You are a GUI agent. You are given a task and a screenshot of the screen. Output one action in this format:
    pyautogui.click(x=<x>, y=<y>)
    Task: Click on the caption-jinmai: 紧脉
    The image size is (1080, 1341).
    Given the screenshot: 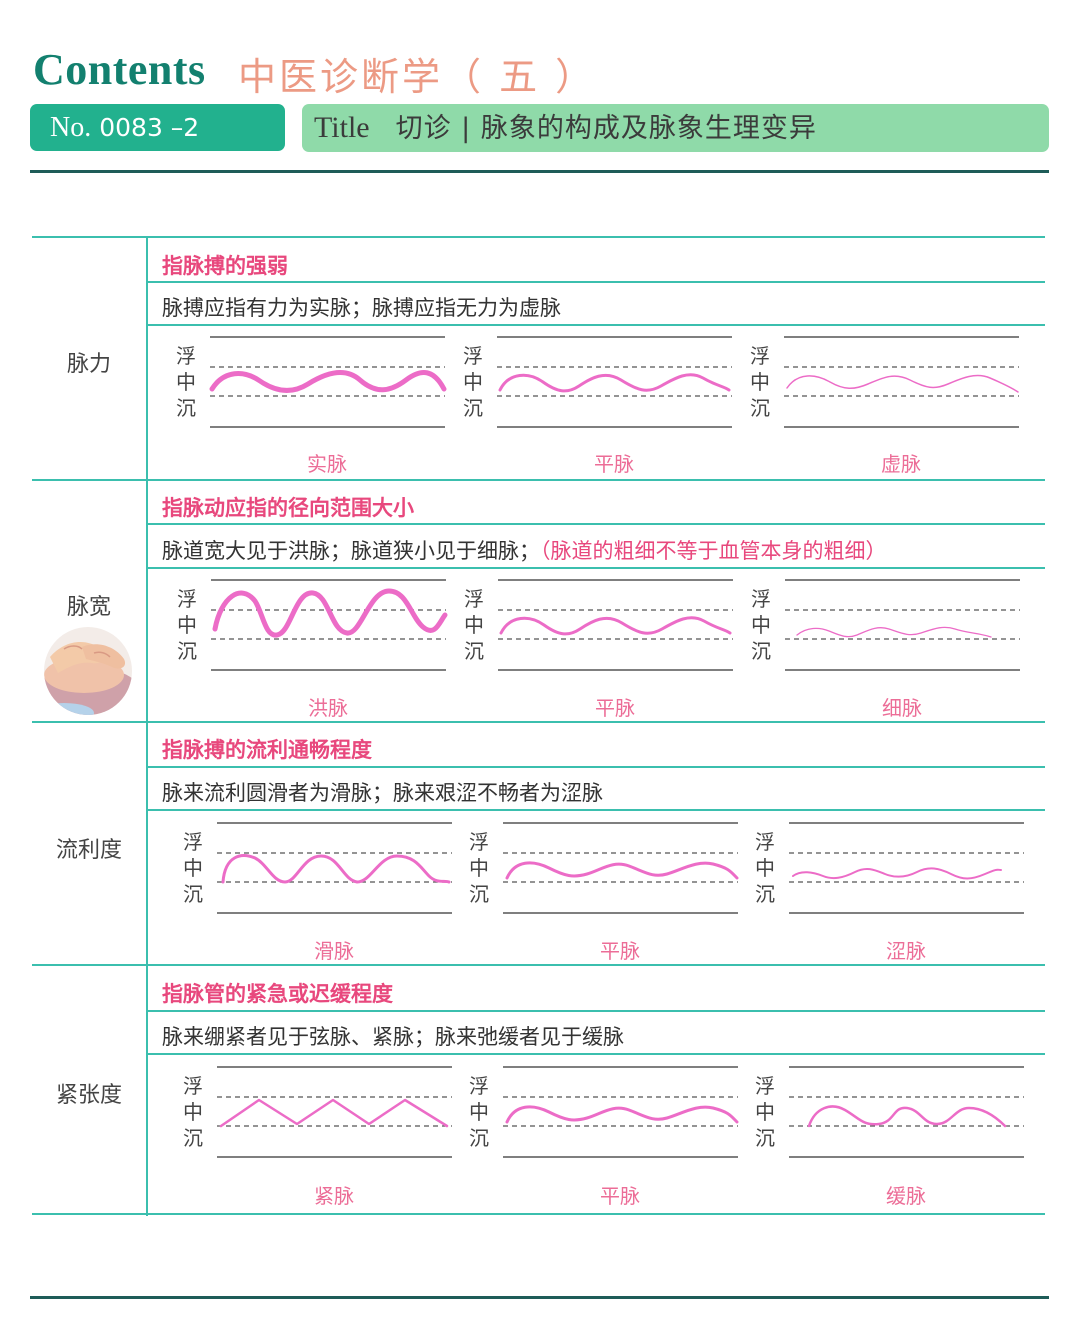 What is the action you would take?
    pyautogui.click(x=334, y=1196)
    